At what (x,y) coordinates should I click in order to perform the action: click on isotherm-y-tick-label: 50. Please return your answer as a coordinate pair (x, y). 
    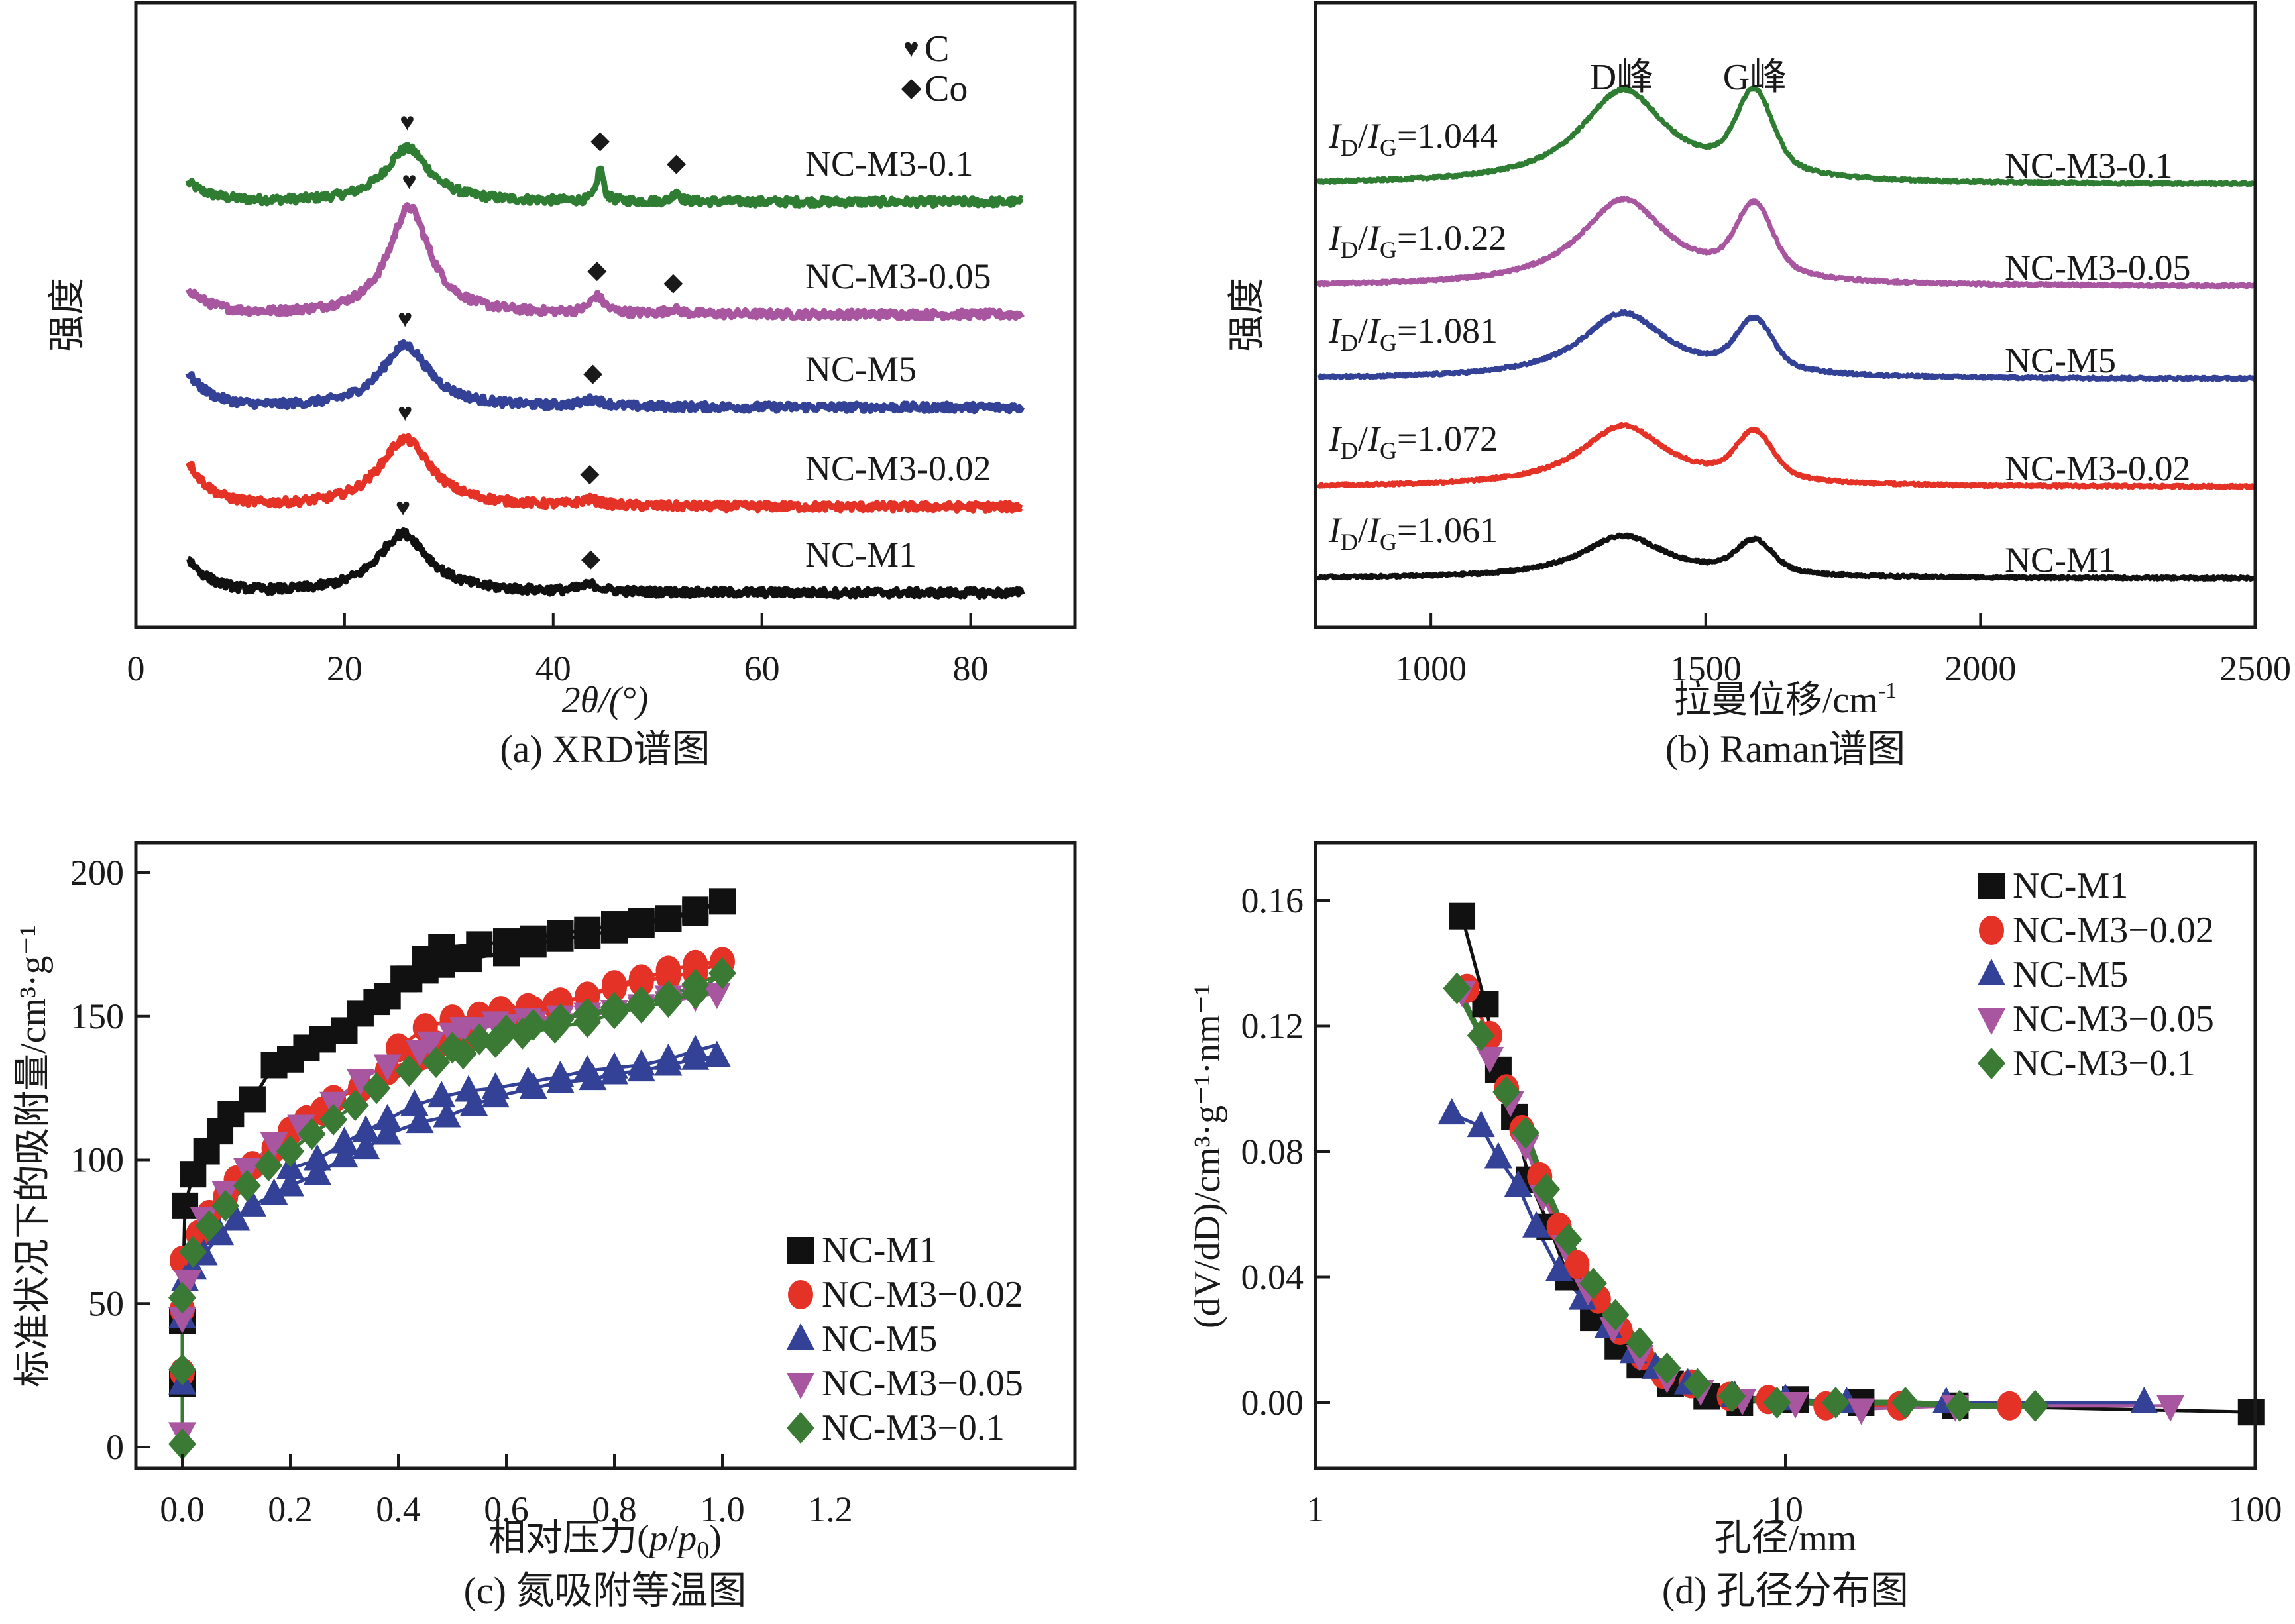
    Looking at the image, I should click on (106, 1303).